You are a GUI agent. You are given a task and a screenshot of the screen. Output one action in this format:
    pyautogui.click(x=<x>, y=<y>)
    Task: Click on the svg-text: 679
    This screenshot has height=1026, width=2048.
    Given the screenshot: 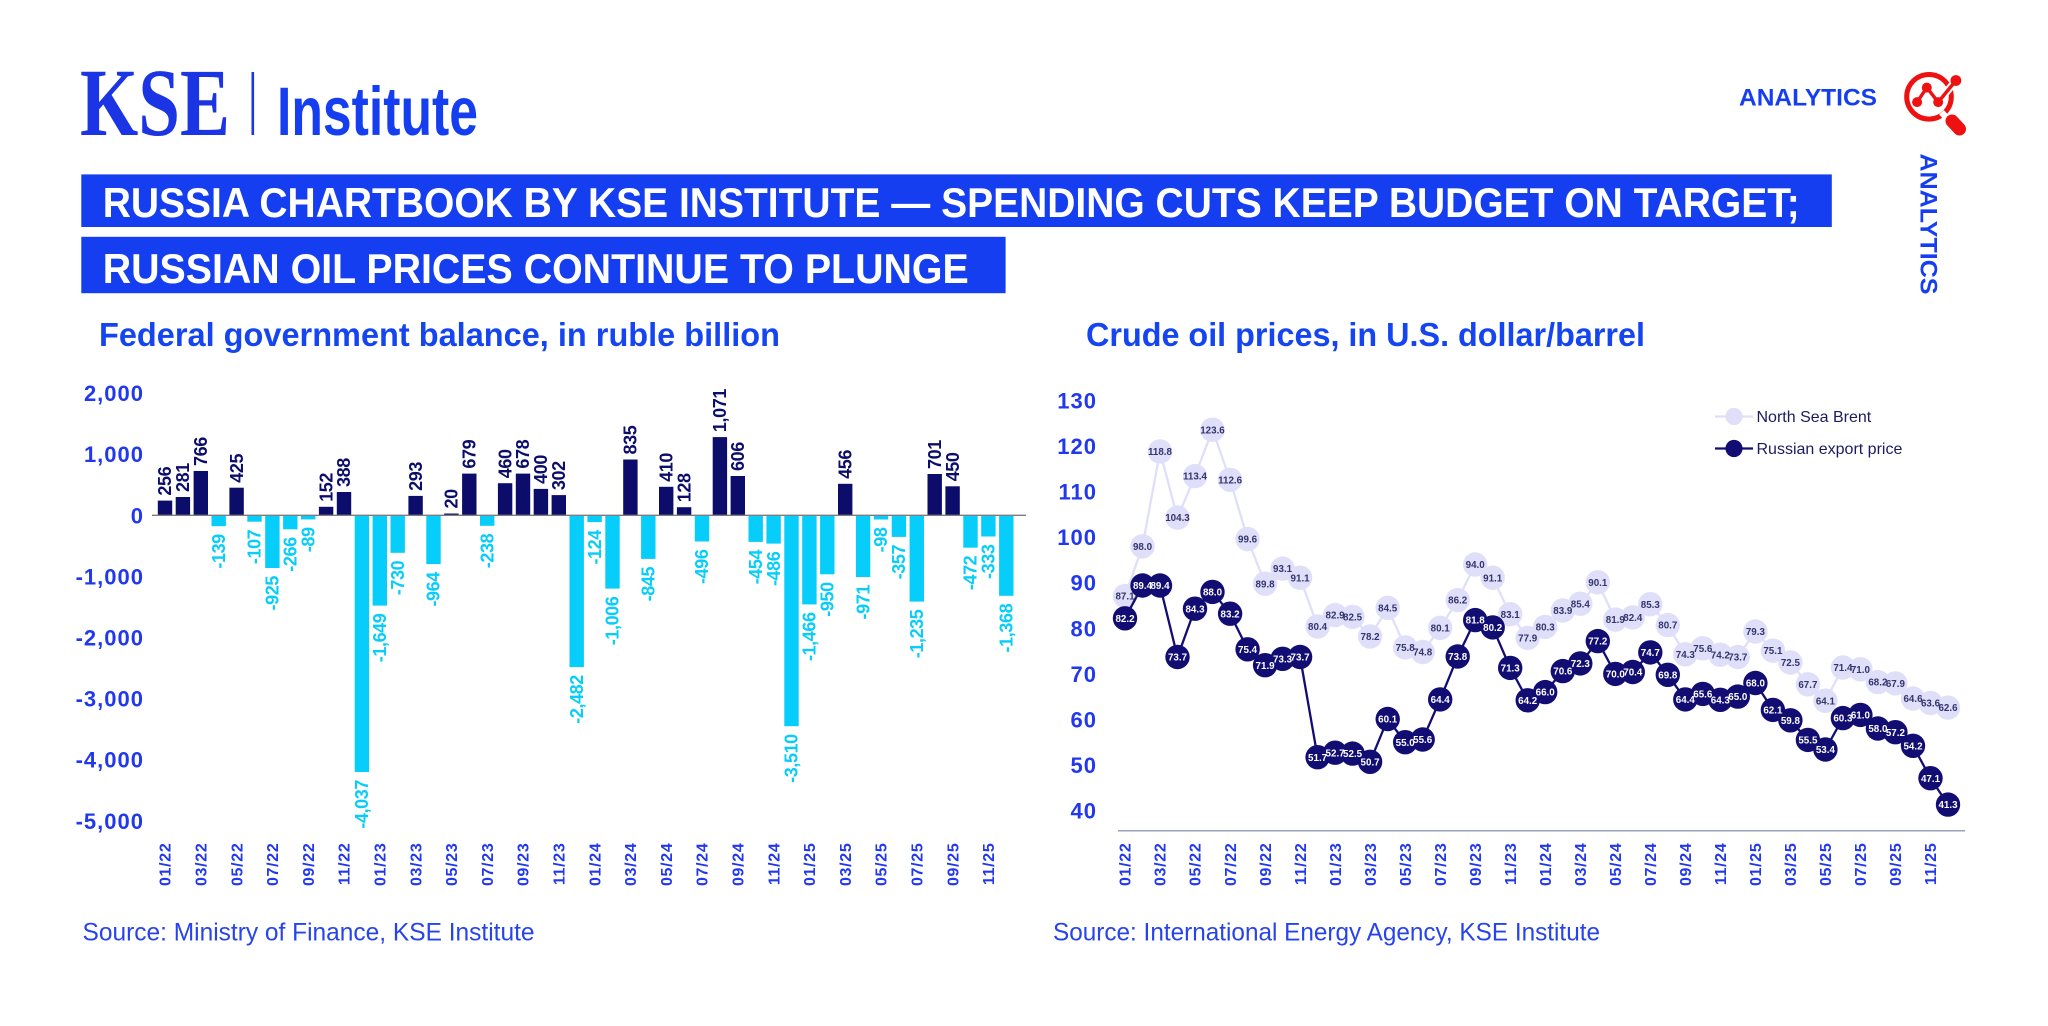 What is the action you would take?
    pyautogui.click(x=470, y=453)
    